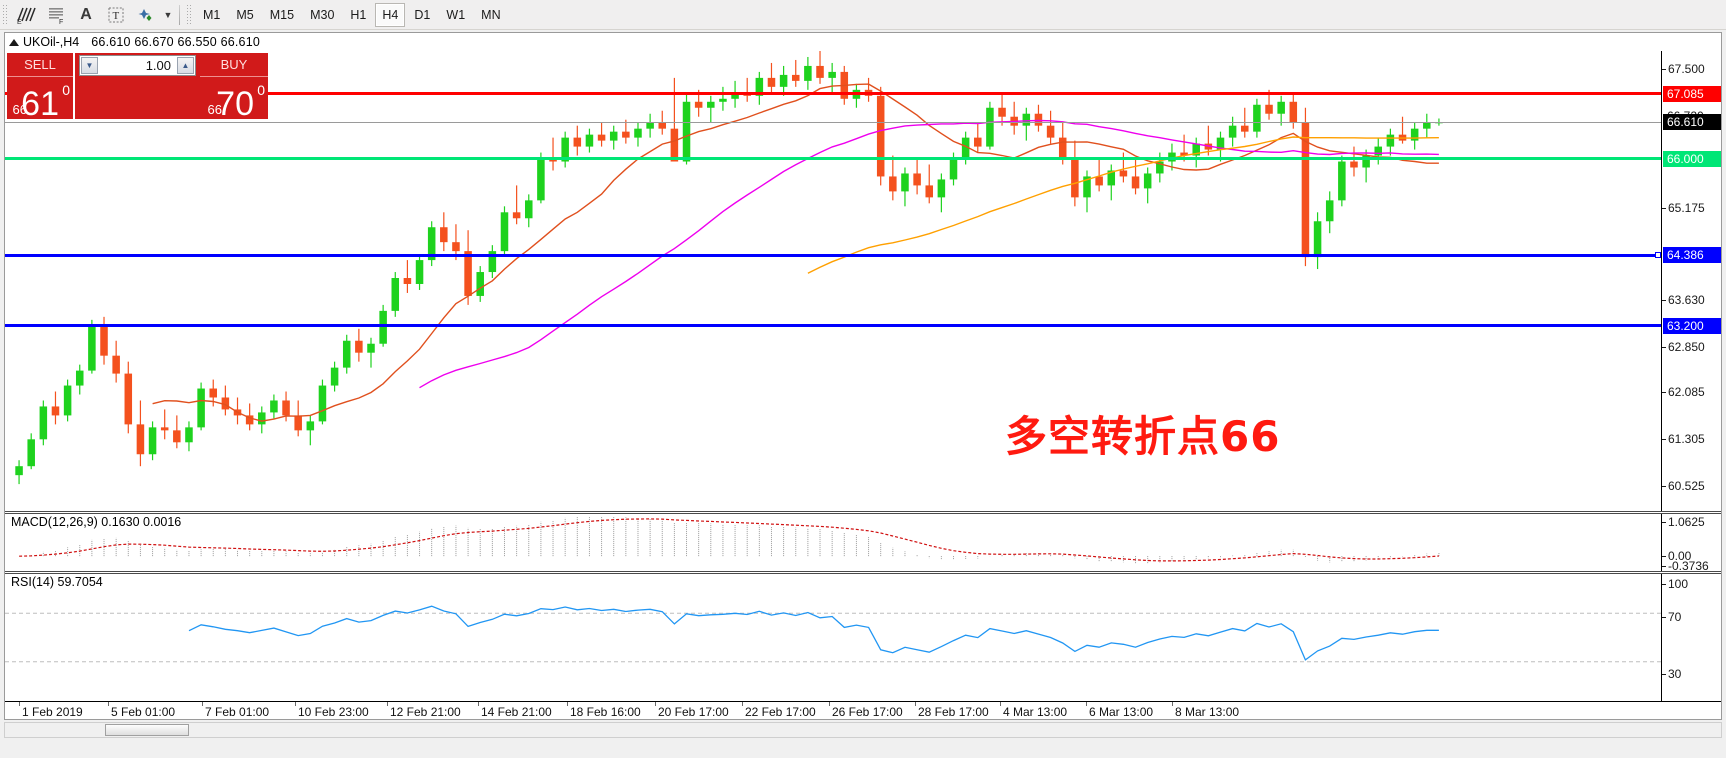 This screenshot has height=758, width=1726. I want to click on buy-price-pip: 0, so click(261, 90).